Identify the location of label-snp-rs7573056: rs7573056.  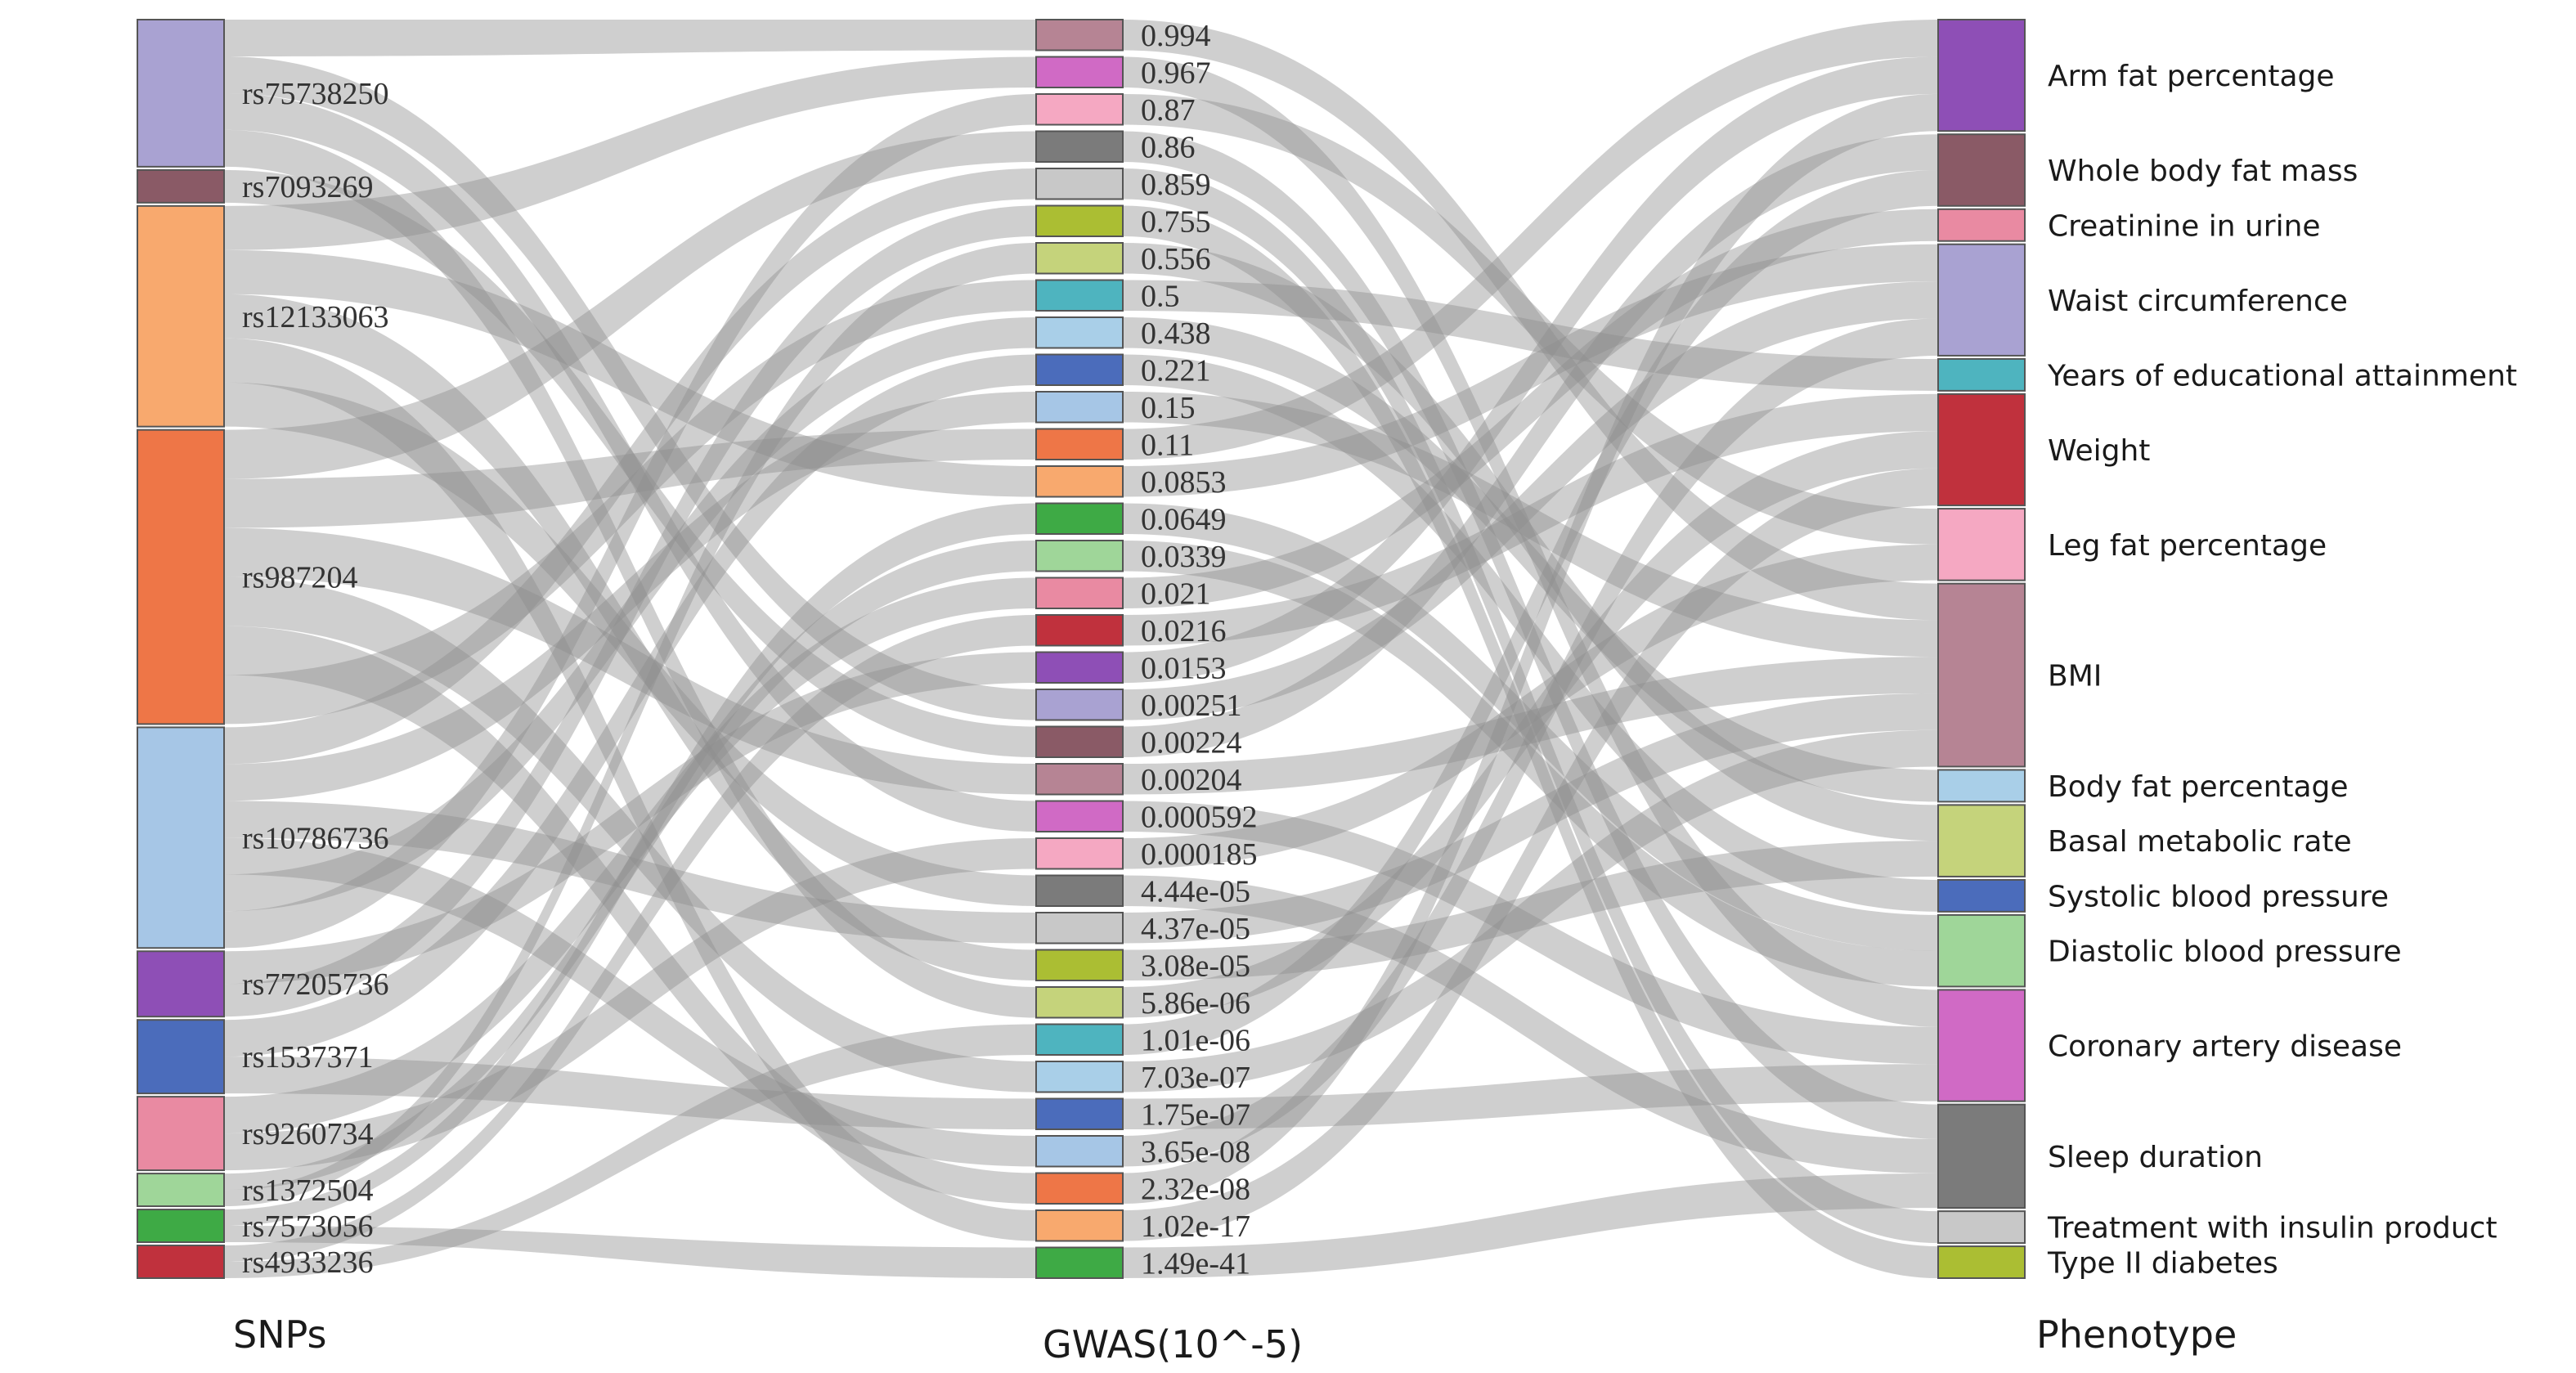
(307, 1226).